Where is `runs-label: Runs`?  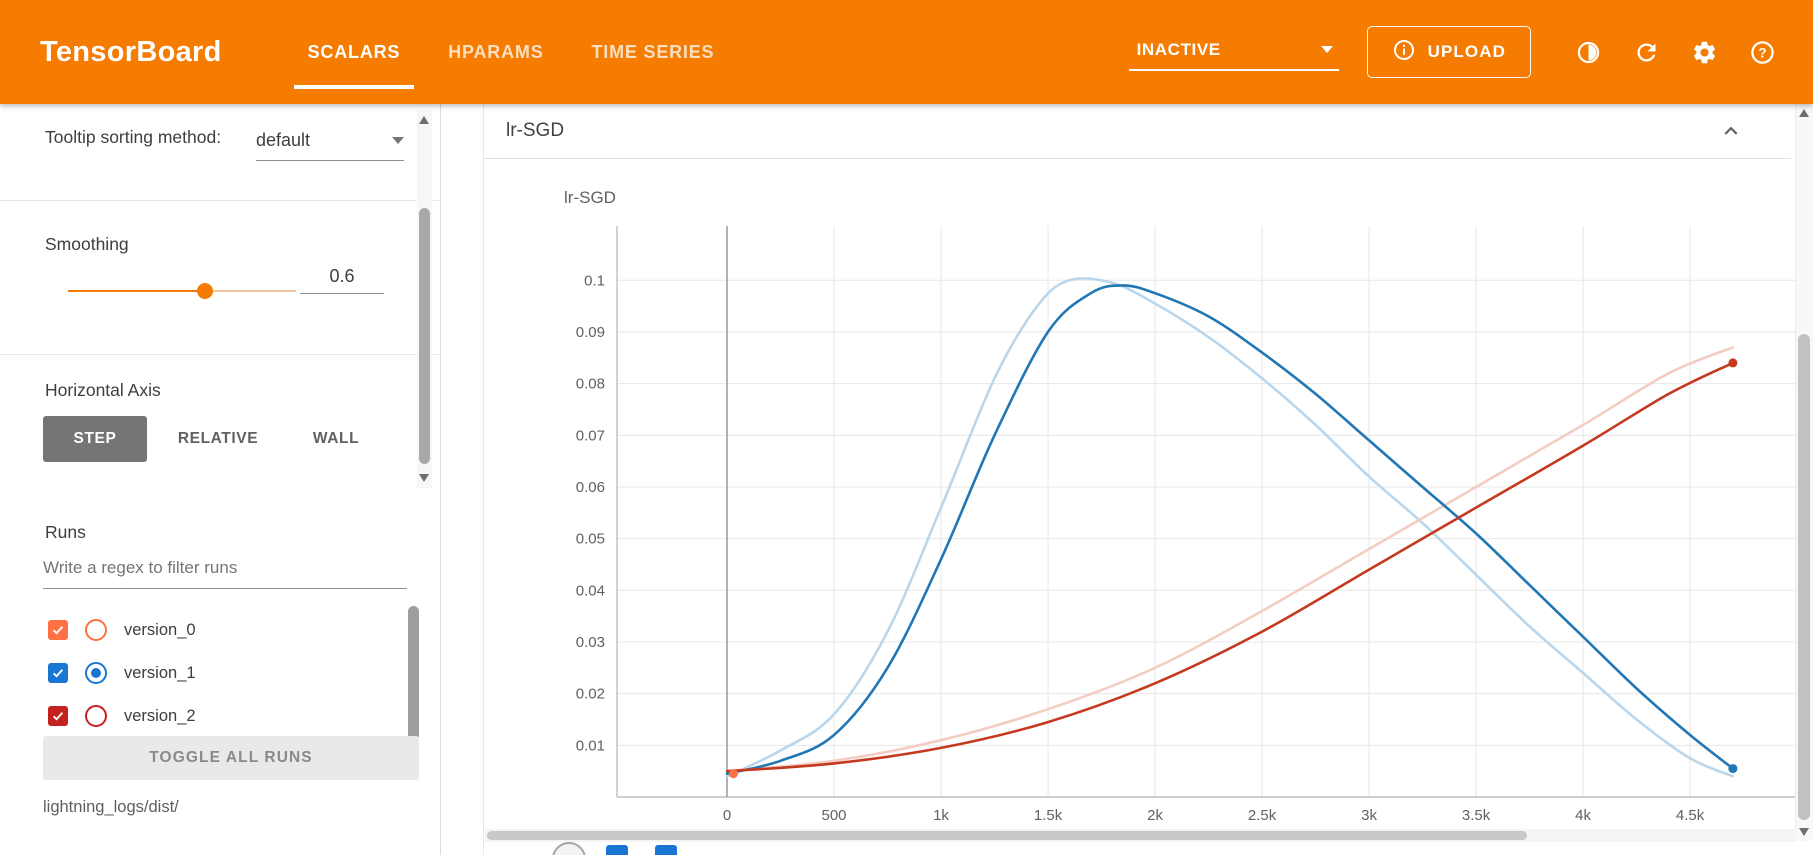
runs-label: Runs is located at coordinates (65, 532).